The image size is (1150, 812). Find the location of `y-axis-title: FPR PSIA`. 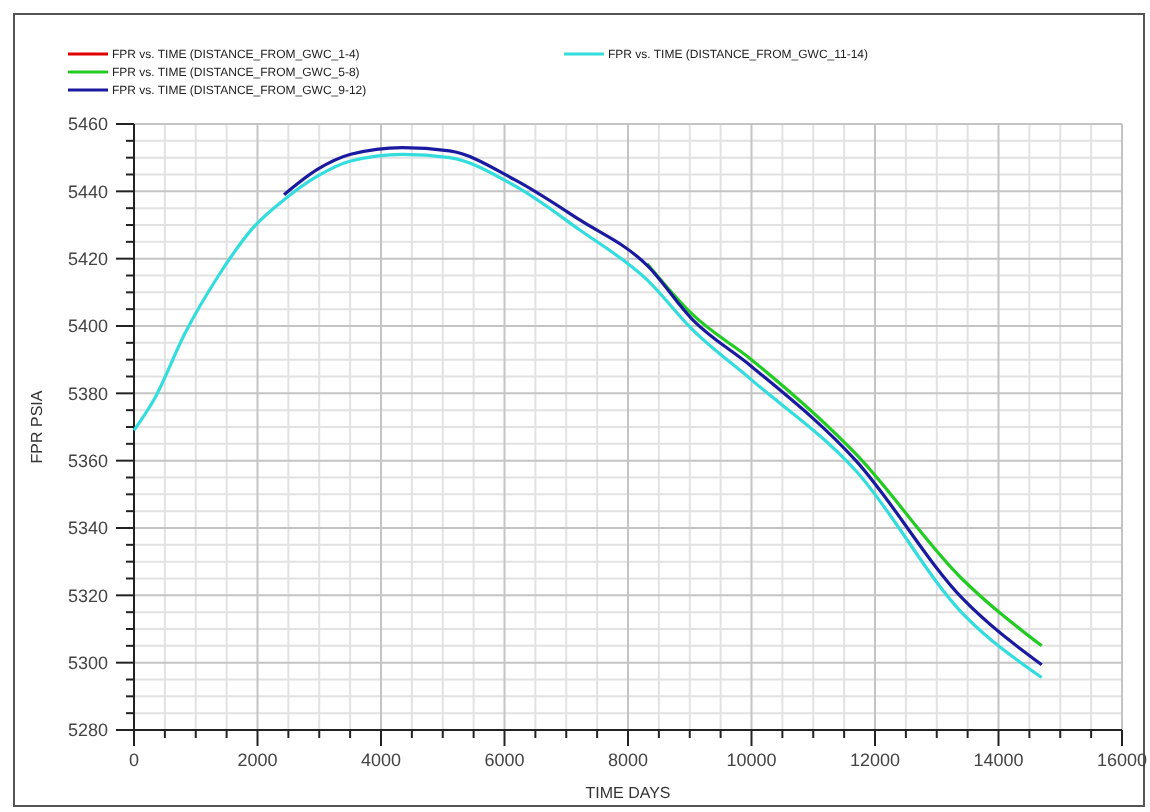

y-axis-title: FPR PSIA is located at coordinates (37, 426).